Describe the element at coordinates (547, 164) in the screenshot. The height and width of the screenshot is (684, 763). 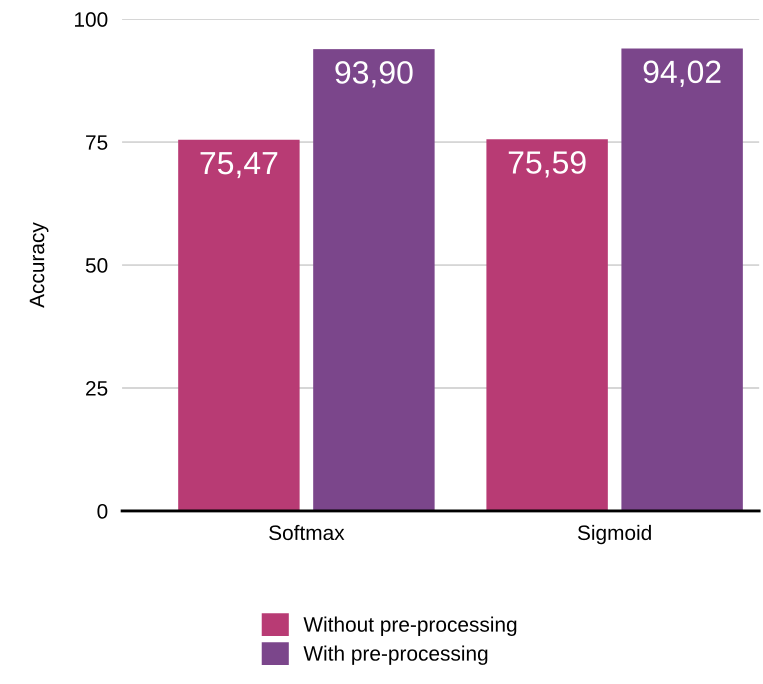
I see `data-label: 75,59` at that location.